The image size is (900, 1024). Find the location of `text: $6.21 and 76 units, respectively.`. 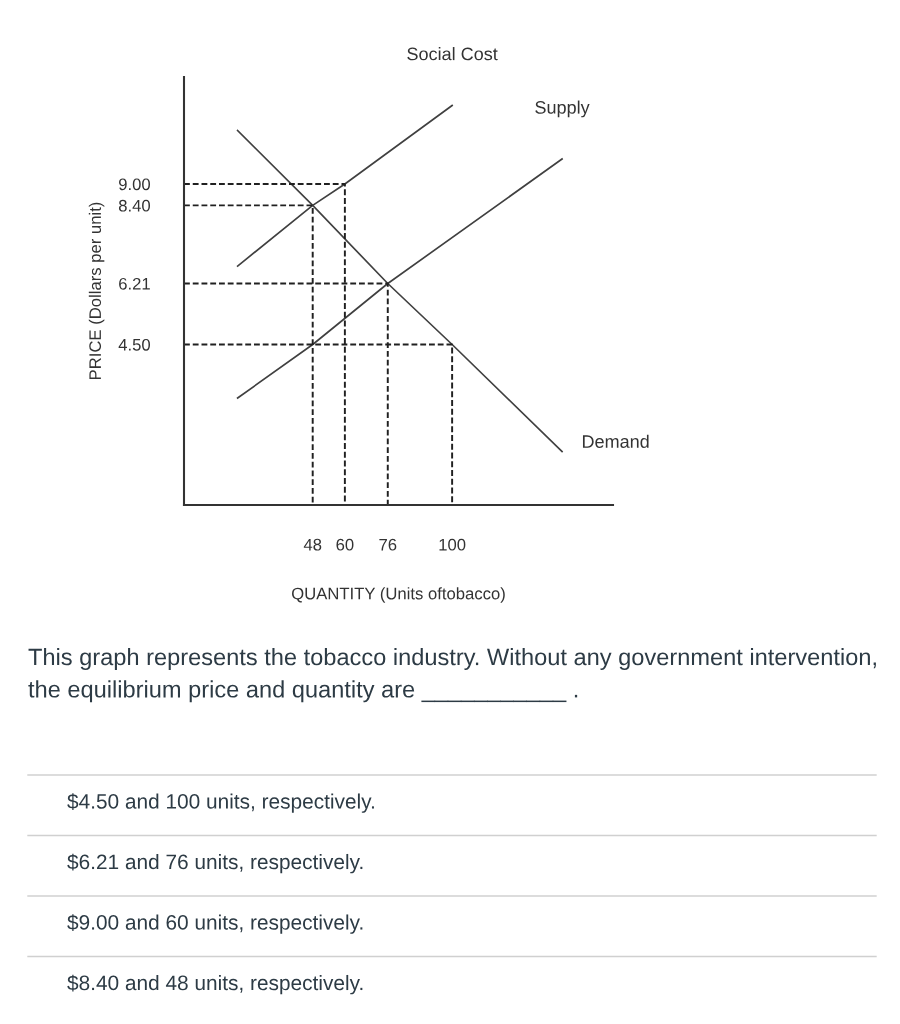

text: $6.21 and 76 units, respectively. is located at coordinates (215, 863).